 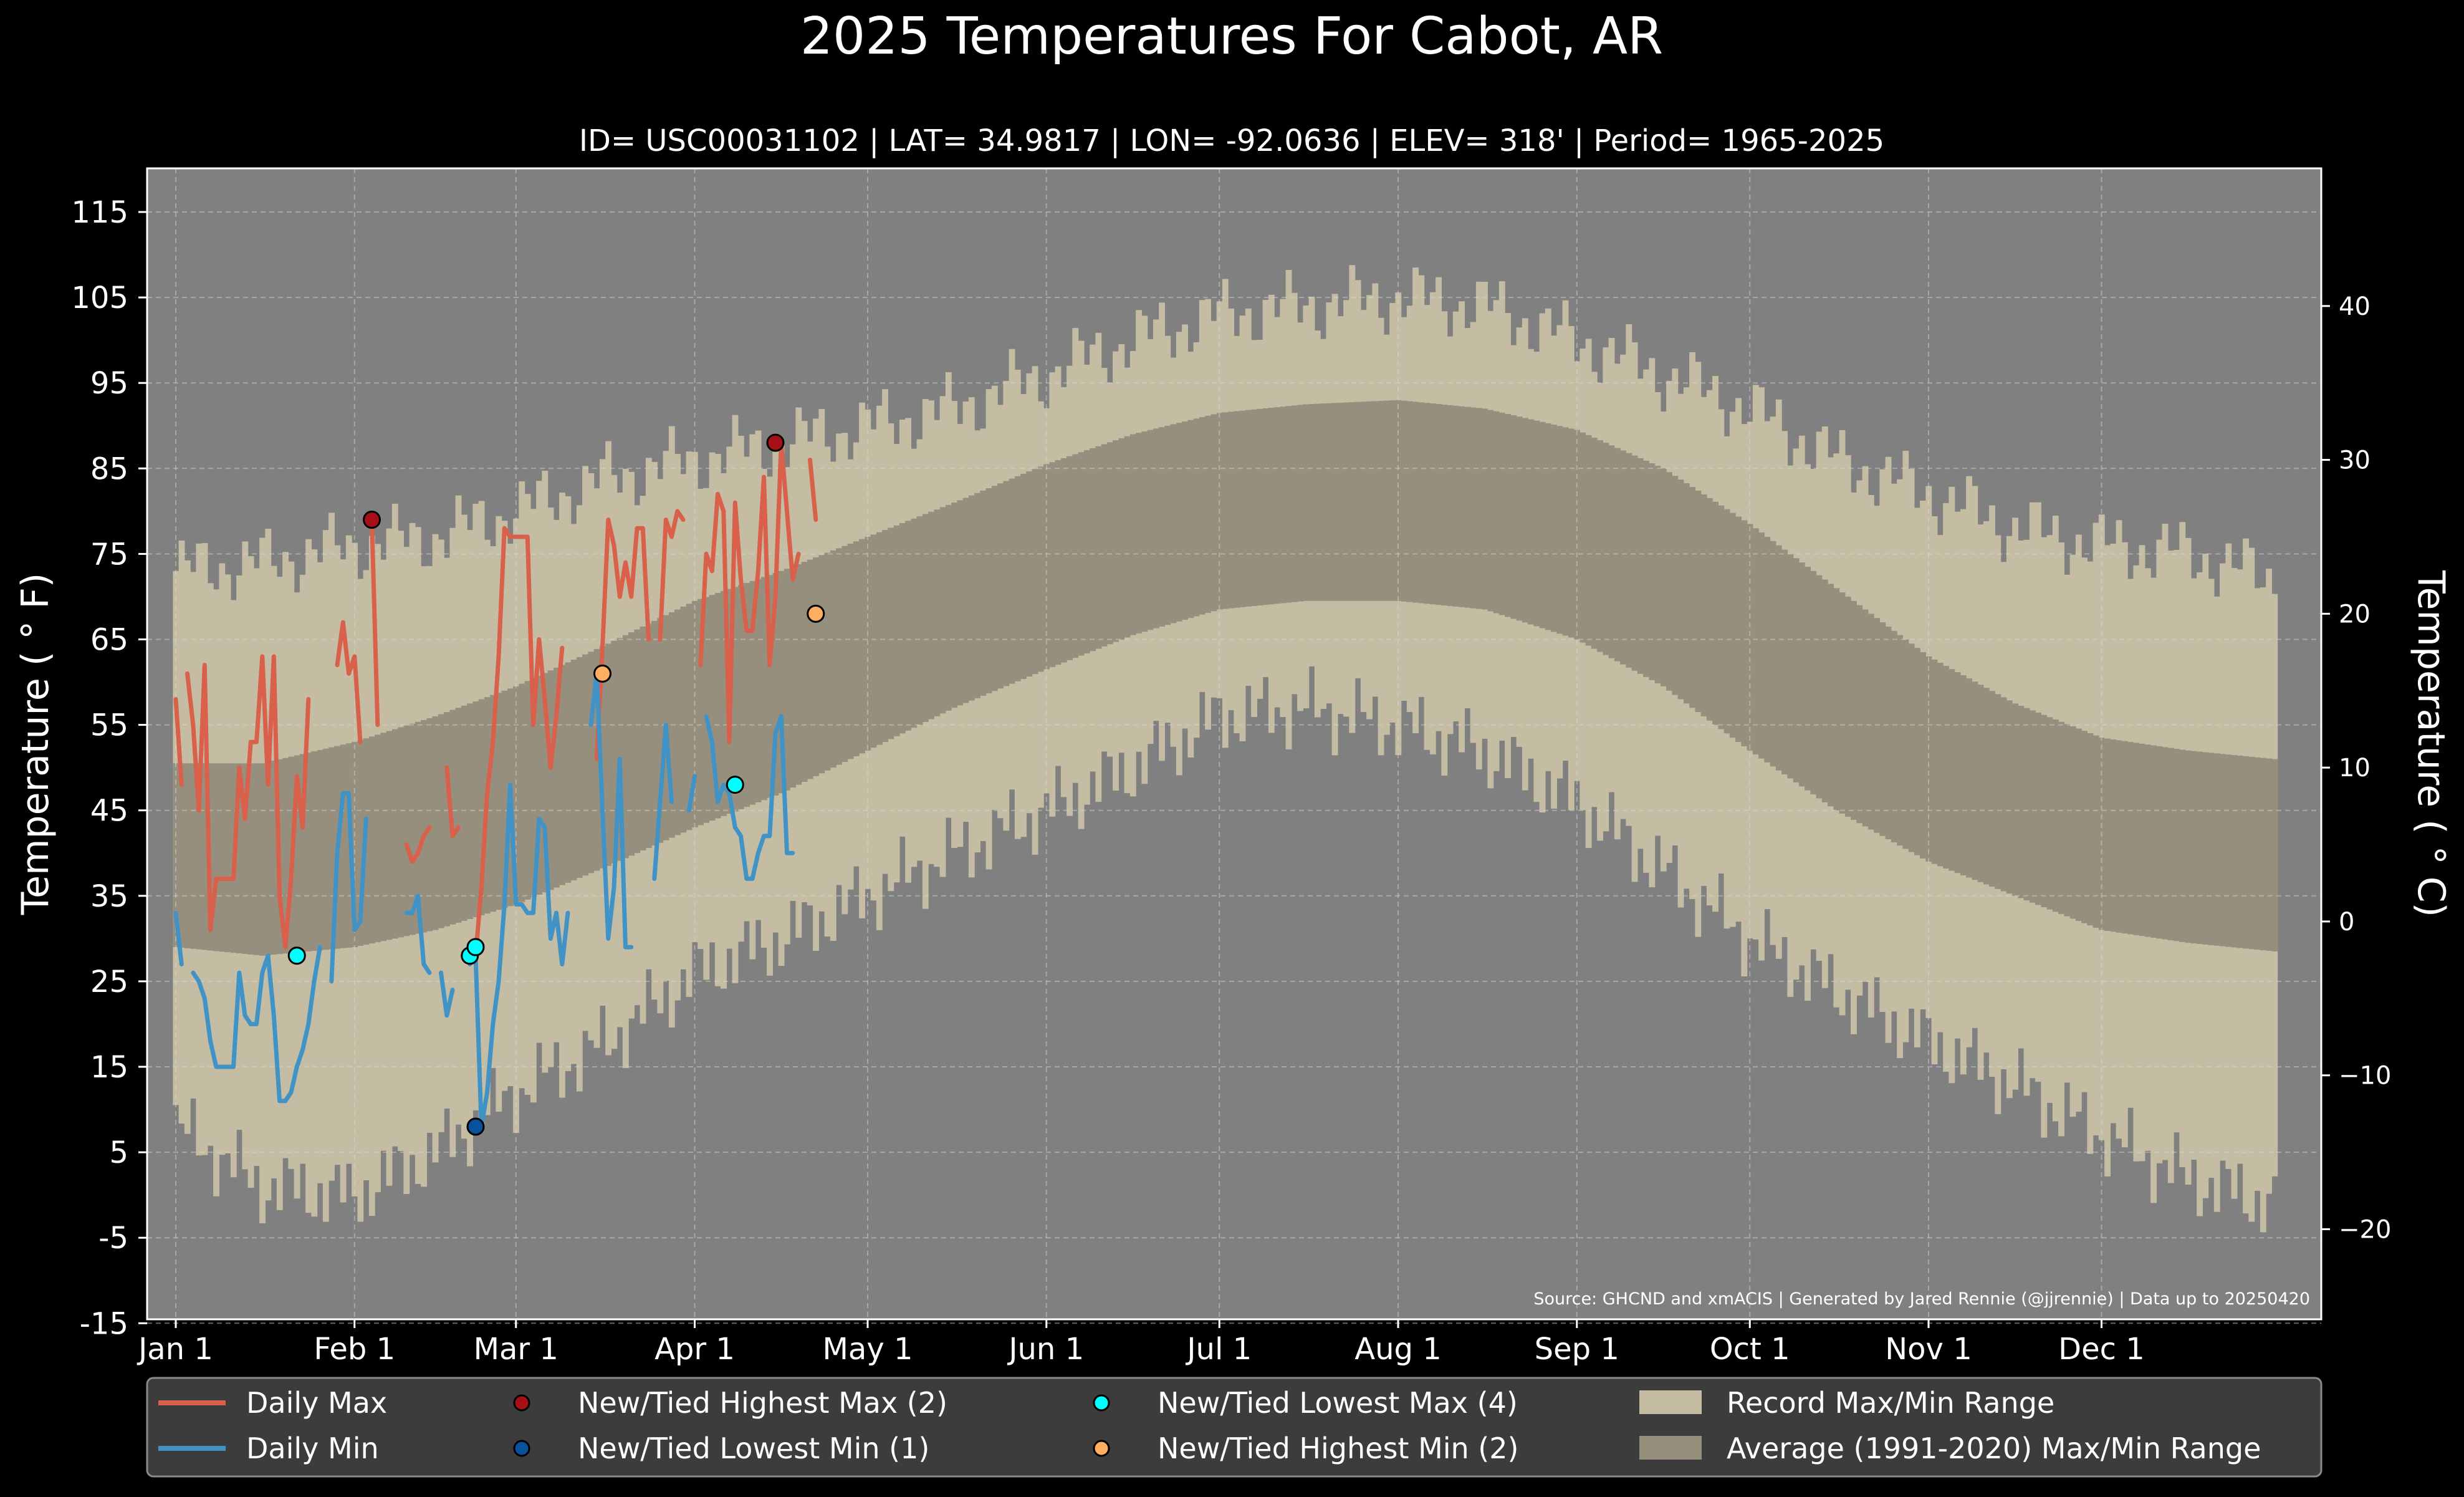 I want to click on y-tick-label: 65, so click(x=109, y=640).